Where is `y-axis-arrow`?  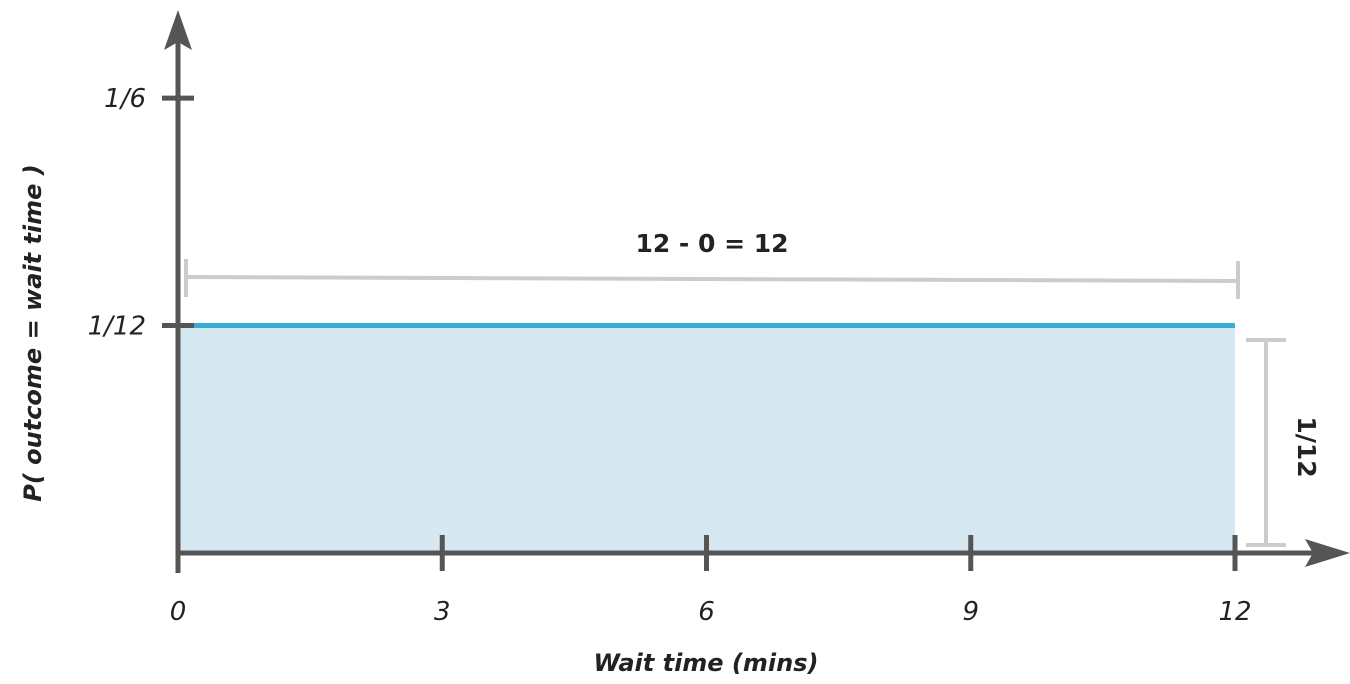 y-axis-arrow is located at coordinates (178, 30).